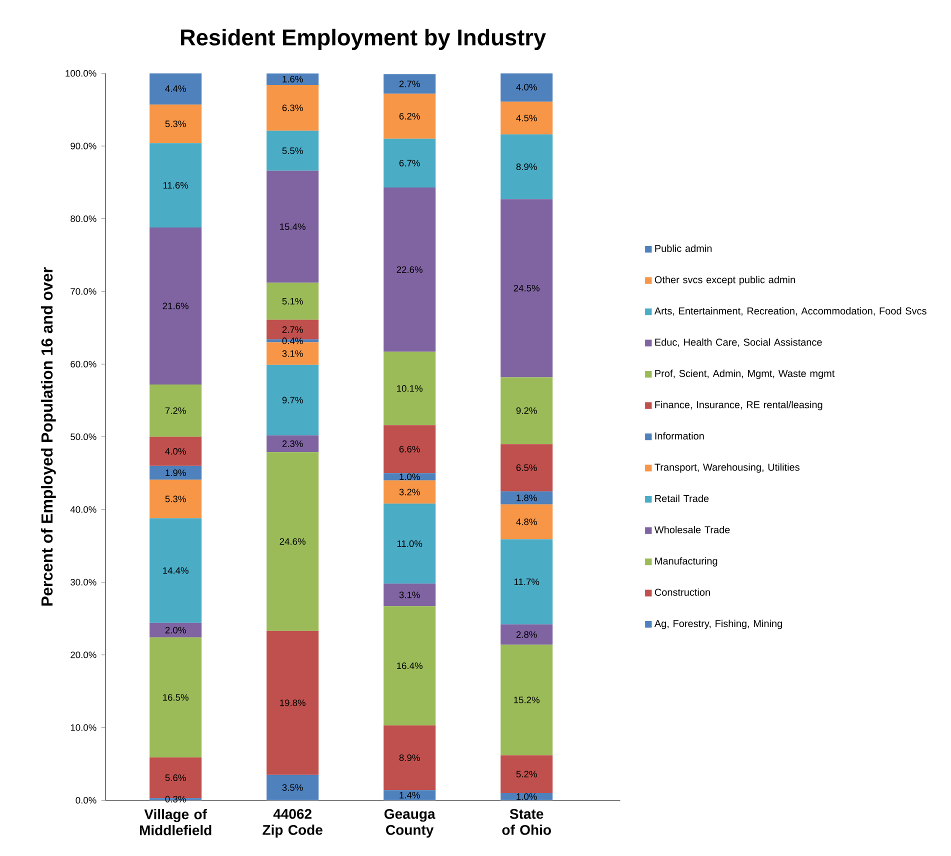 This screenshot has height=856, width=951. I want to click on y-tick-label: 10.0%, so click(83, 727).